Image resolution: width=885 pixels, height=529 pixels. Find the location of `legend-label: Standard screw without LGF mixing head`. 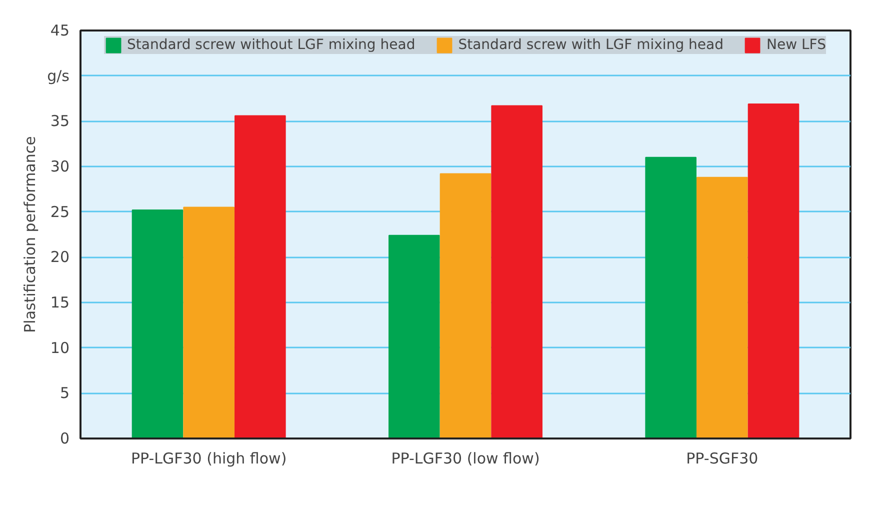

legend-label: Standard screw without LGF mixing head is located at coordinates (271, 45).